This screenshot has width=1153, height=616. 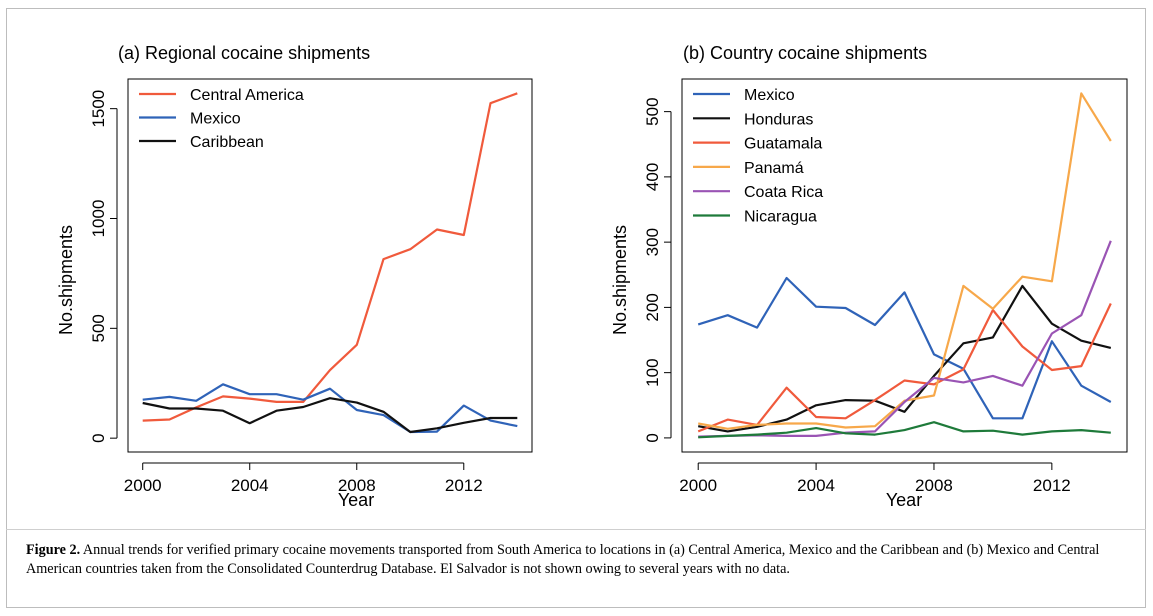 What do you see at coordinates (783, 144) in the screenshot?
I see `legend-label: Guatamala` at bounding box center [783, 144].